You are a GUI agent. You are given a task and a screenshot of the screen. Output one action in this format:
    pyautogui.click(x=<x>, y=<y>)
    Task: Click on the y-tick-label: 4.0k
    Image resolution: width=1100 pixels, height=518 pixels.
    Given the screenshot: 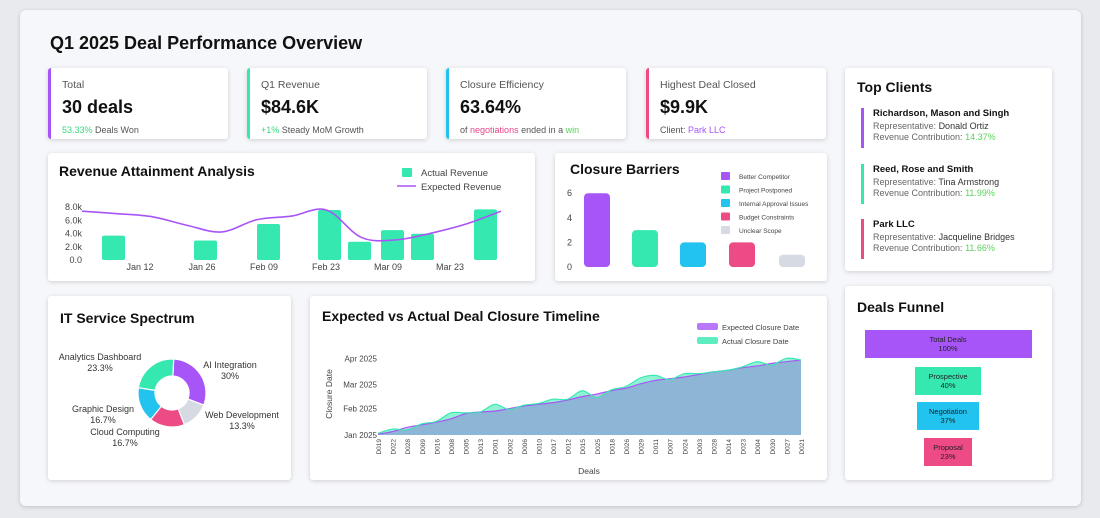 What is the action you would take?
    pyautogui.click(x=74, y=234)
    